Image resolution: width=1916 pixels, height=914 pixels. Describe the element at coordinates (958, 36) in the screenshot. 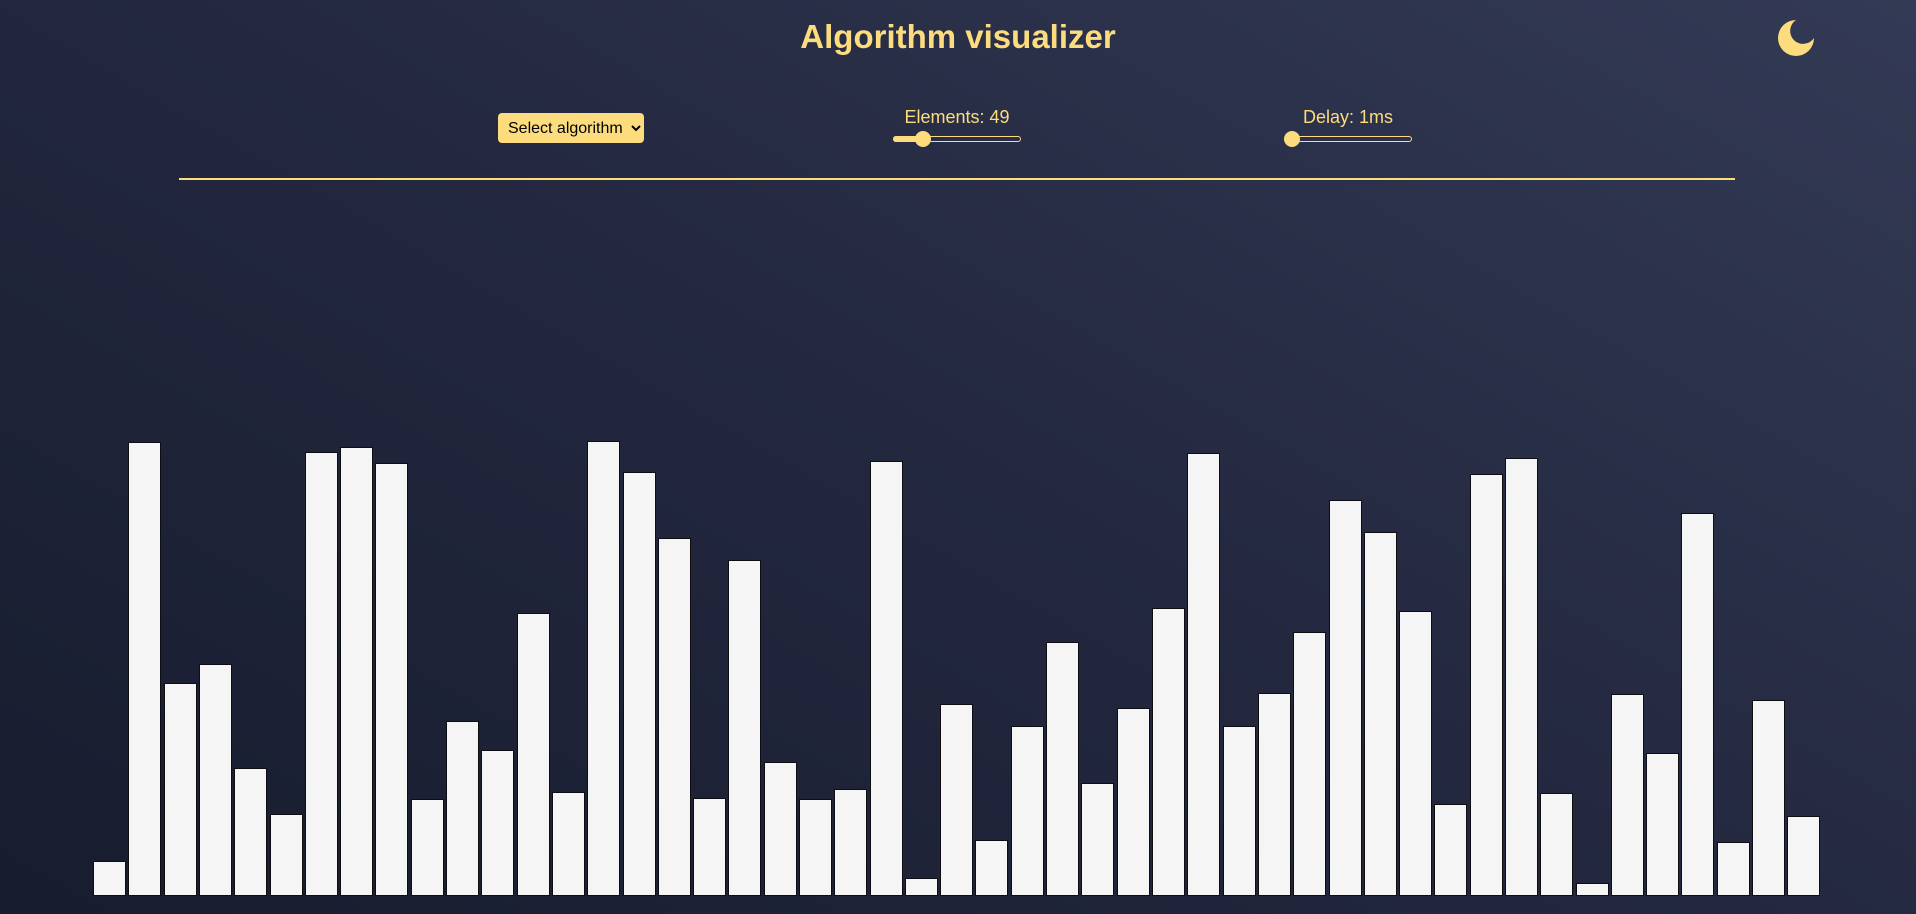

I see `page-title: Algorithm visualizer` at that location.